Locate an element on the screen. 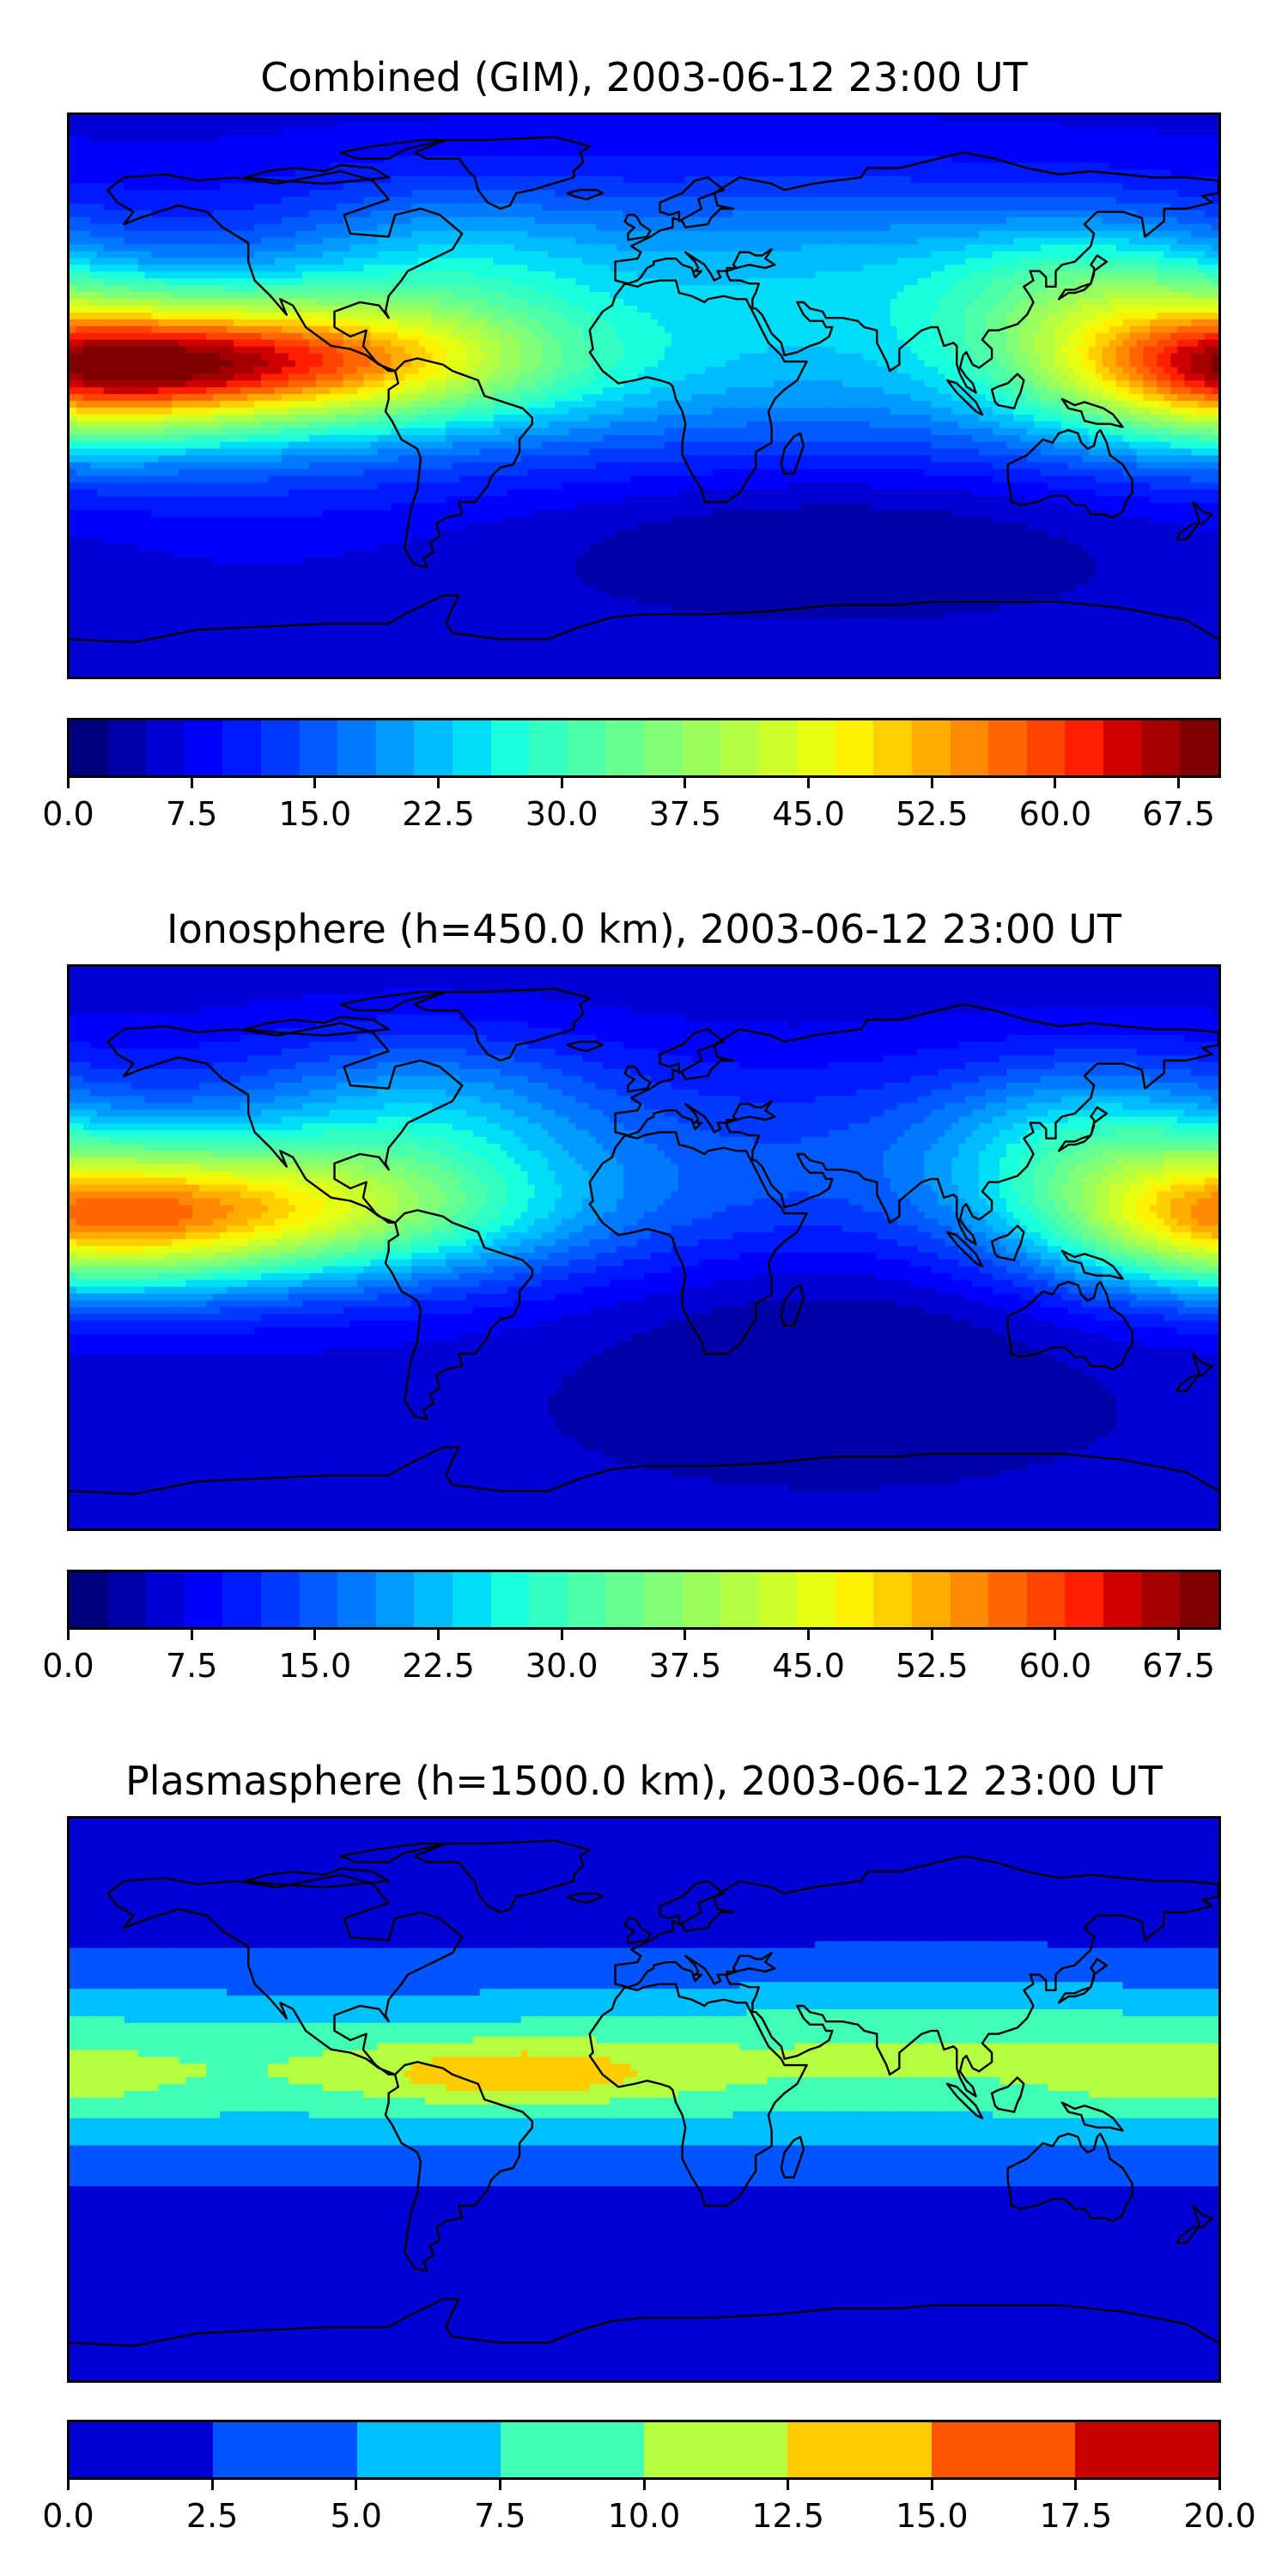  coastline-arctic1 is located at coordinates (317, 174).